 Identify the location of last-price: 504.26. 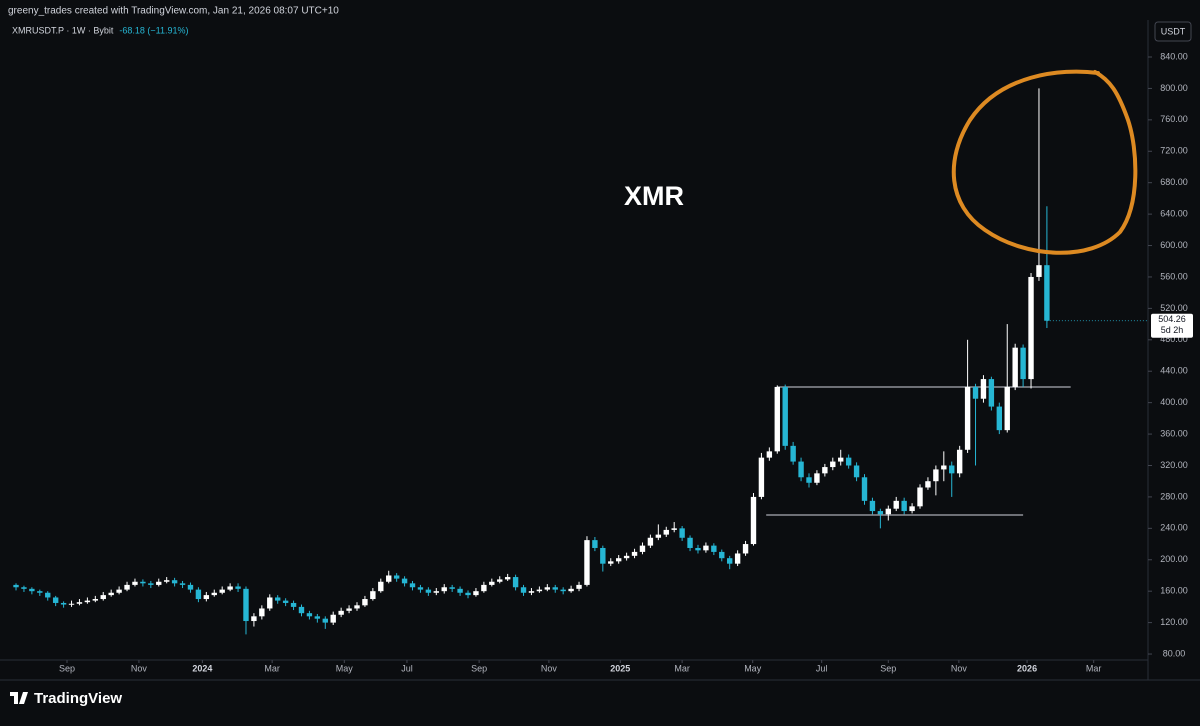
(1172, 319).